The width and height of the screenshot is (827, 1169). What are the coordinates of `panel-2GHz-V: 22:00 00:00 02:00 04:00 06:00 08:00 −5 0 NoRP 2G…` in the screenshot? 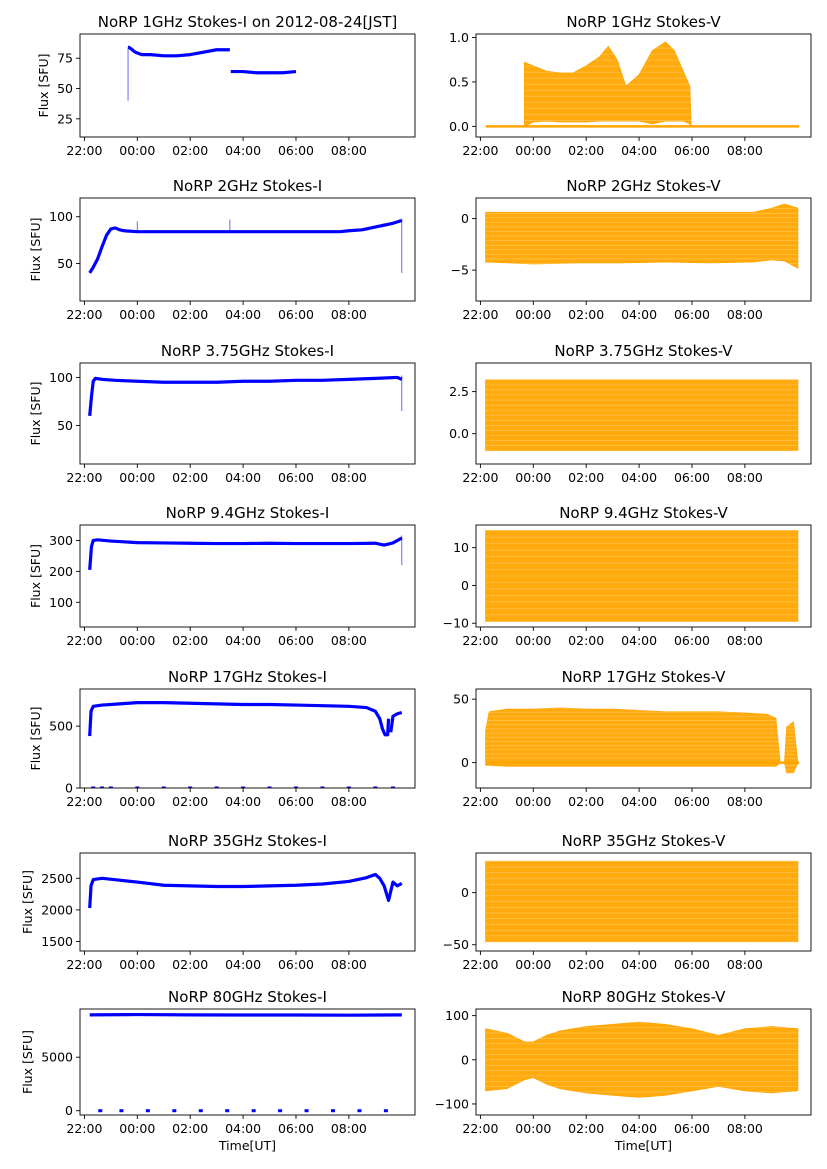 It's located at (631, 249).